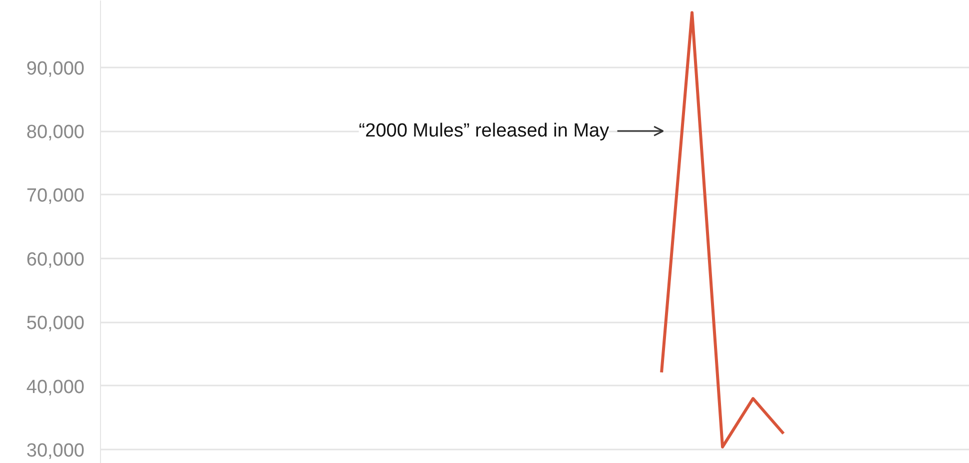 The image size is (969, 463). What do you see at coordinates (55, 69) in the screenshot?
I see `y-tick-label: 90,000` at bounding box center [55, 69].